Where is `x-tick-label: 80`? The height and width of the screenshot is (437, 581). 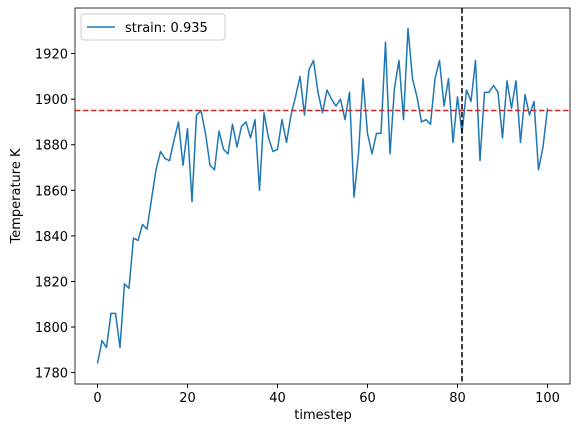 x-tick-label: 80 is located at coordinates (457, 398).